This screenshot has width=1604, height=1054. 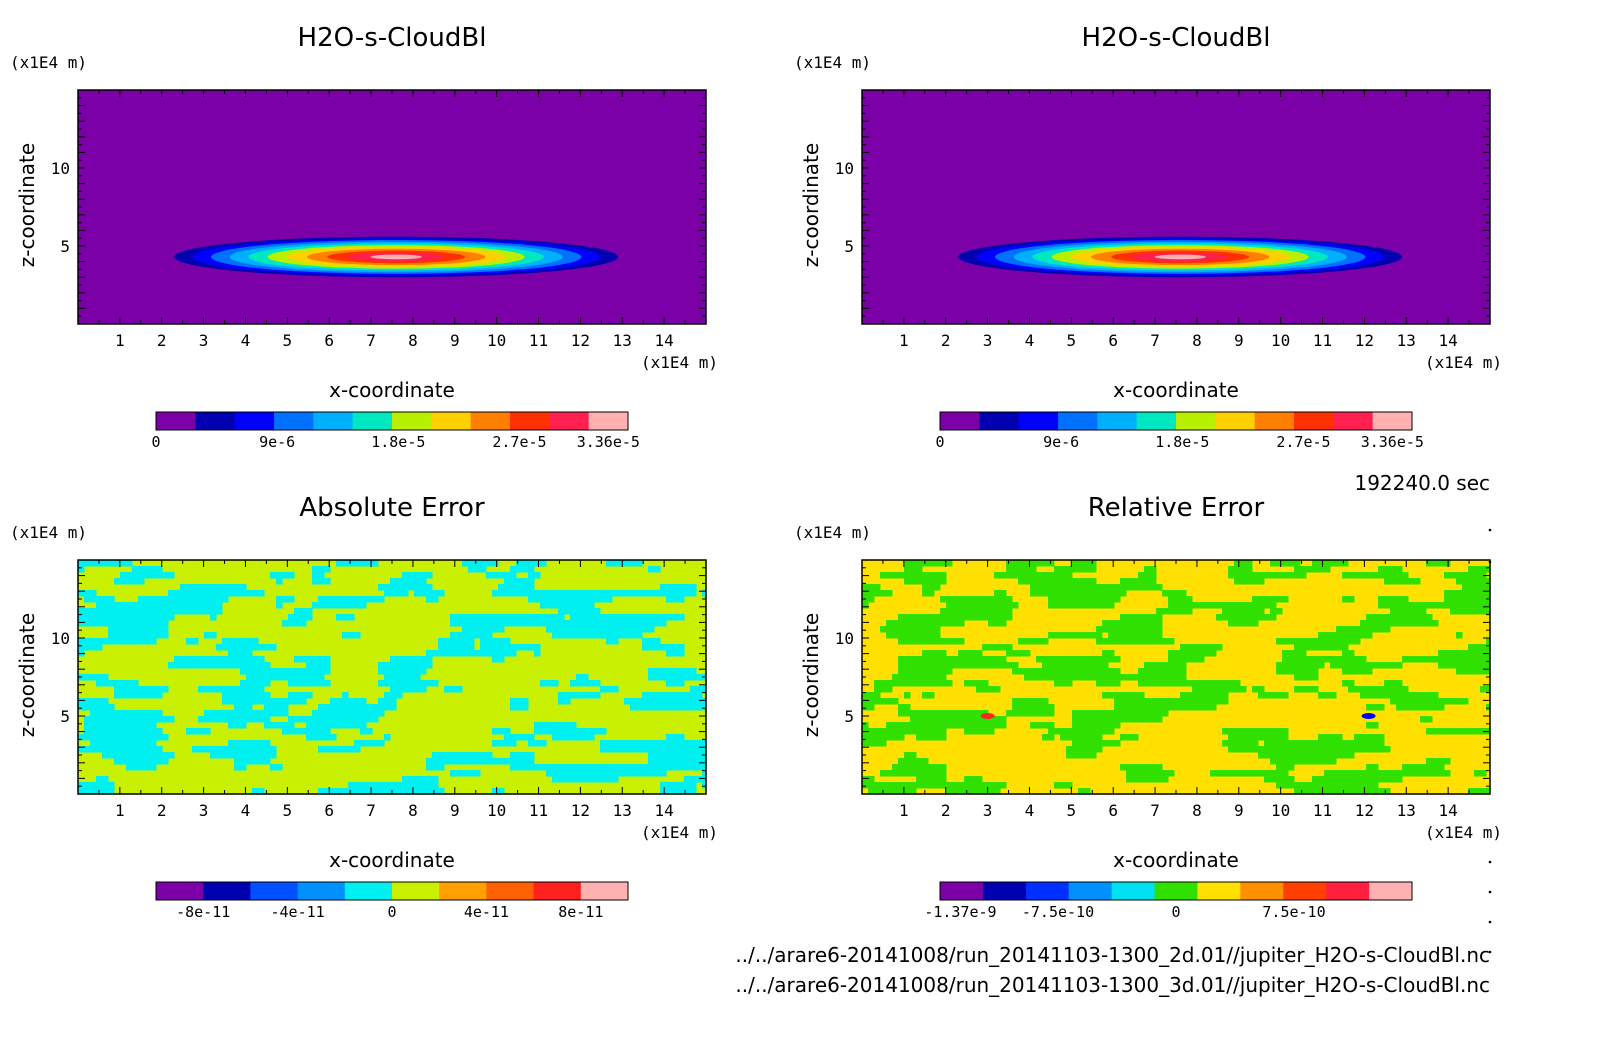 I want to click on x-tick-label: 10, so click(x=496, y=810).